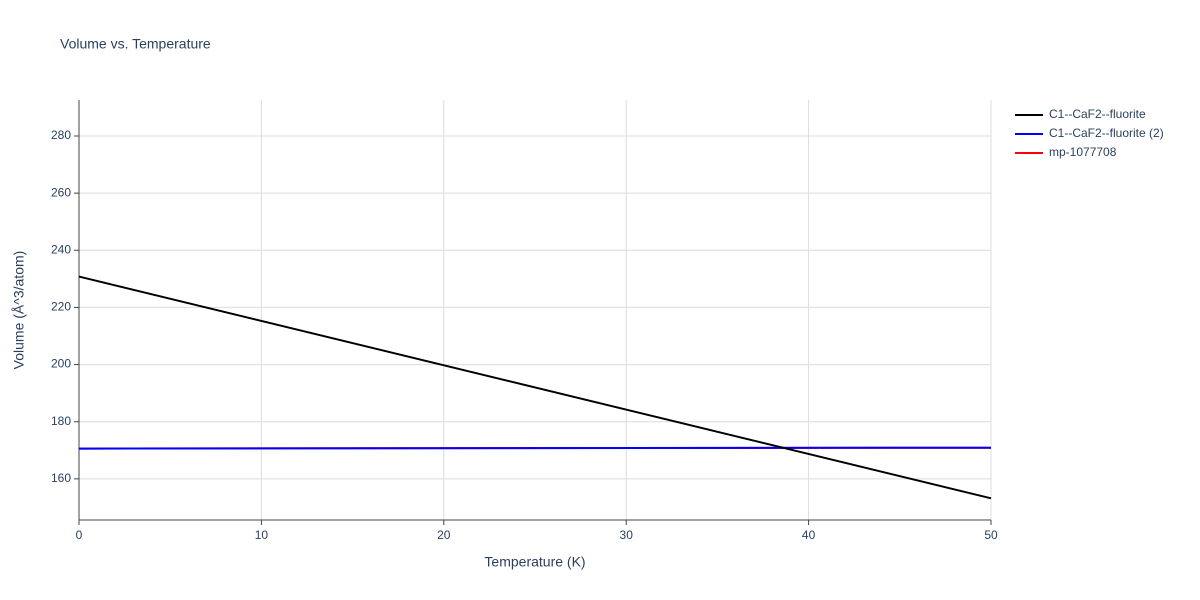 This screenshot has width=1200, height=600. Describe the element at coordinates (135, 44) in the screenshot. I see `chart-title: Volume vs. Temperature` at that location.